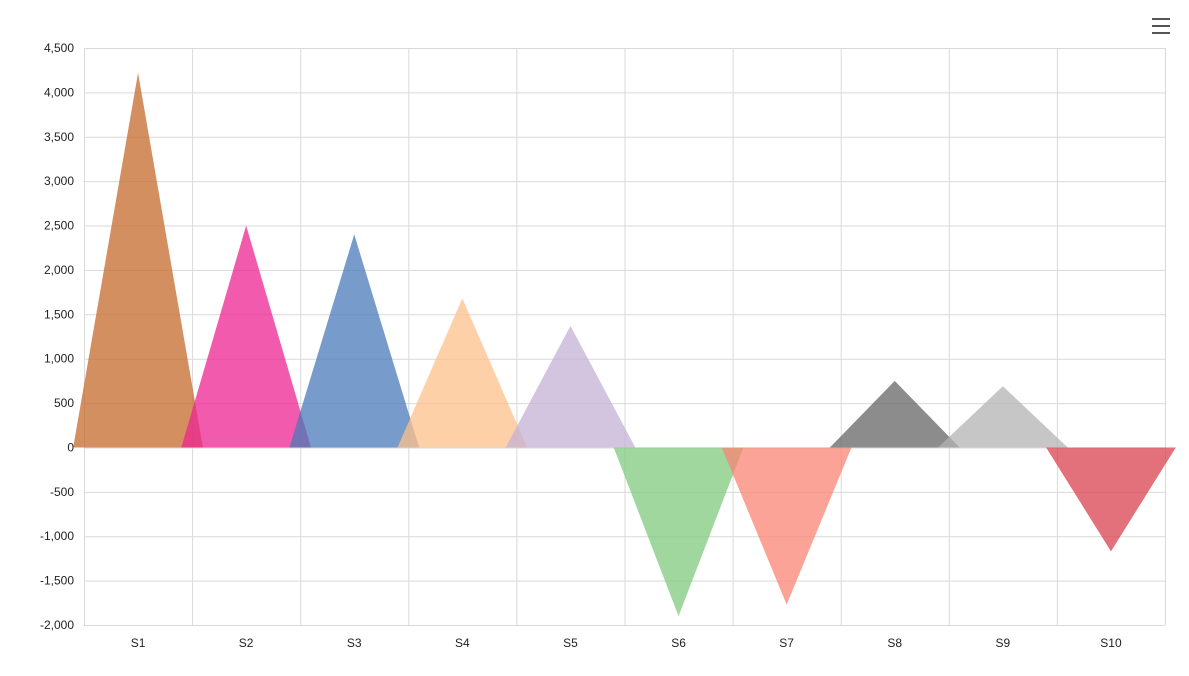 The height and width of the screenshot is (676, 1189). I want to click on y-tick-label: 1,000, so click(59, 359).